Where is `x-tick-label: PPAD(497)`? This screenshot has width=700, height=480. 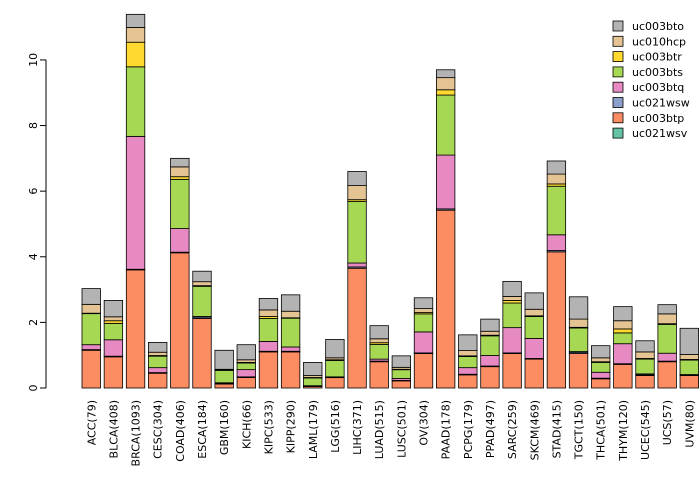
x-tick-label: PPAD(497) is located at coordinates (490, 429).